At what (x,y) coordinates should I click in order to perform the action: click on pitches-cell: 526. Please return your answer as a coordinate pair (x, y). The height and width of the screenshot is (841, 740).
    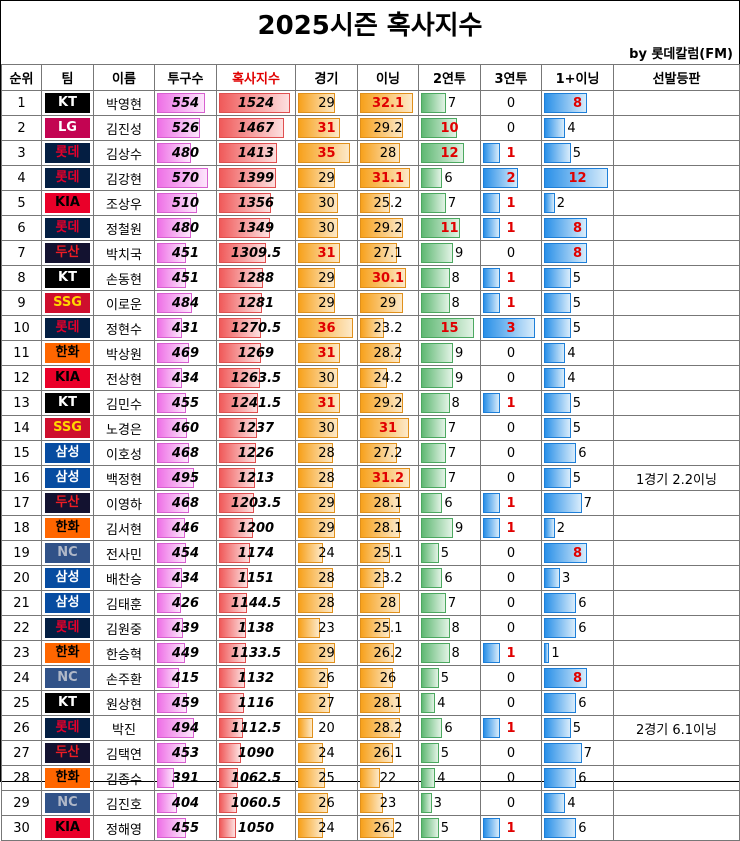
    Looking at the image, I should click on (185, 128).